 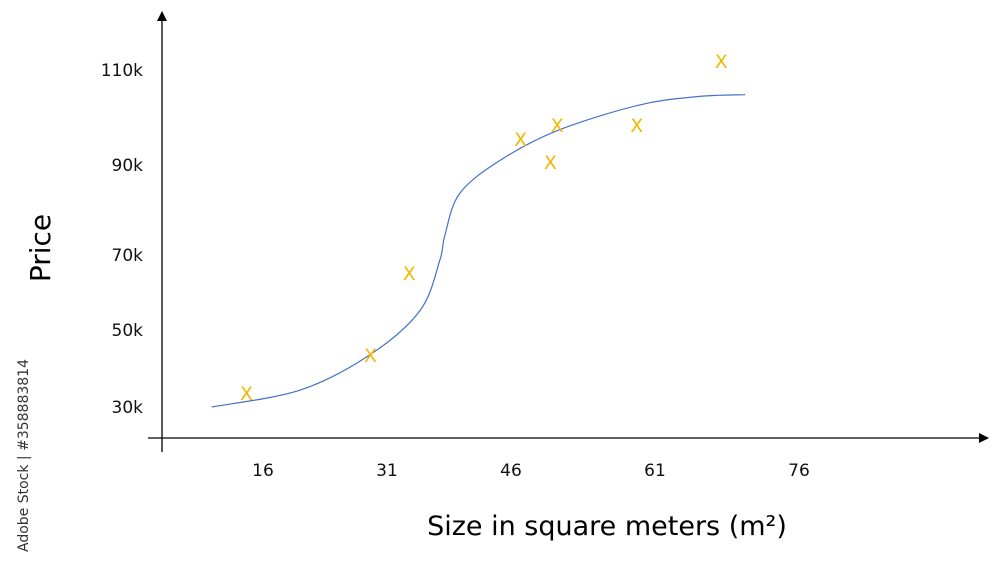 I want to click on y-tick-label: 70k, so click(x=128, y=256).